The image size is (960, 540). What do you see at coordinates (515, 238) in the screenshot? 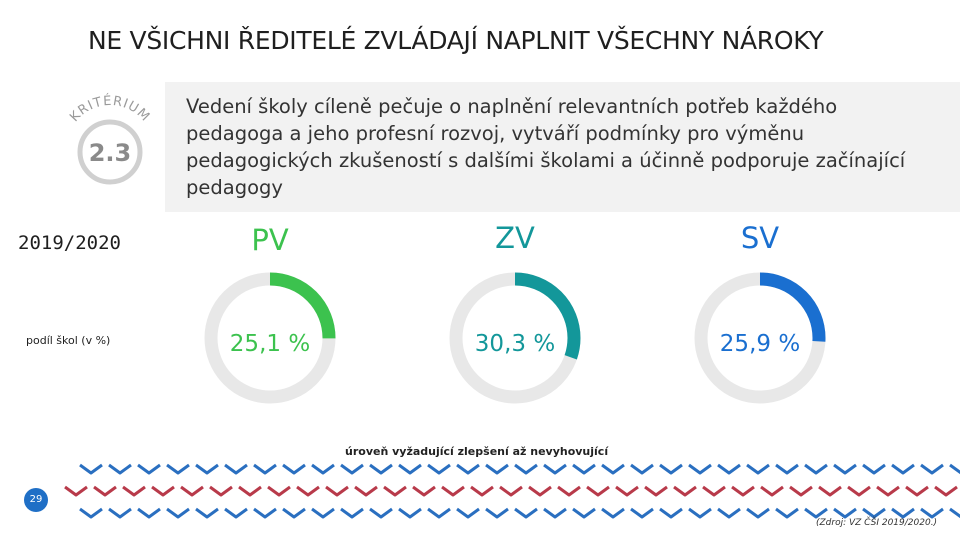
I see `donut-title-zv: ZV` at bounding box center [515, 238].